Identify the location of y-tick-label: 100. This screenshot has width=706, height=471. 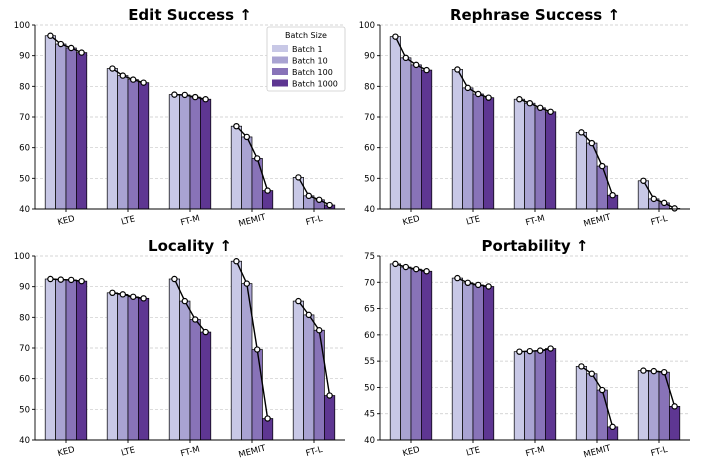
(367, 26).